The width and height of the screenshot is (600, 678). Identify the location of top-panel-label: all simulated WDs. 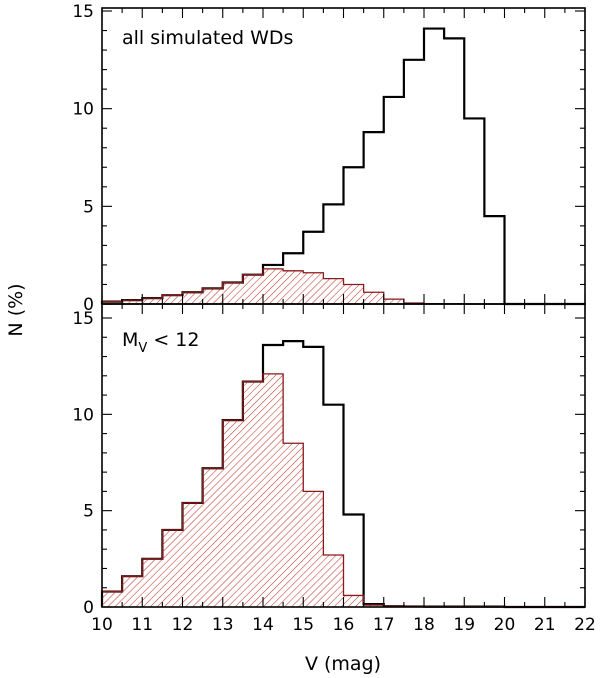
(207, 38).